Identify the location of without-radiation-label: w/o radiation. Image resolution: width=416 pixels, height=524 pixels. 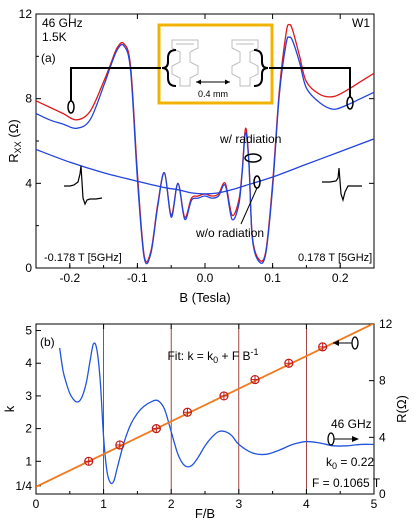
(229, 233).